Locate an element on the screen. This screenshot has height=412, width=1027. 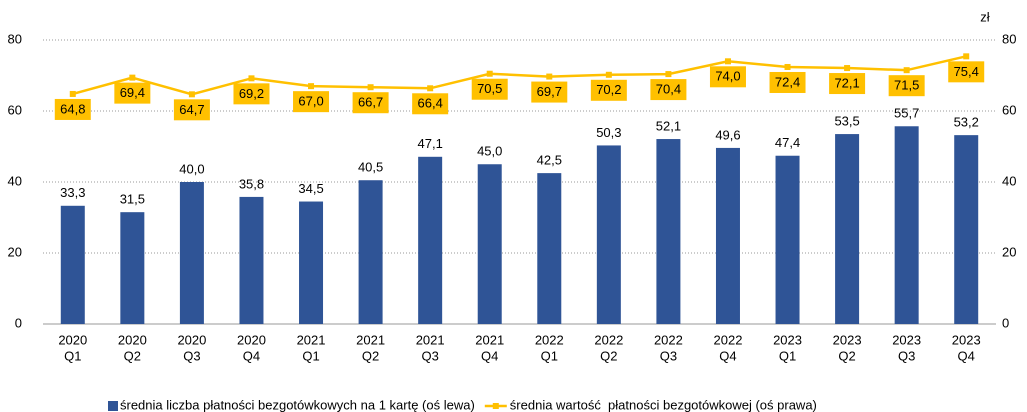
y-tick-label: 60 is located at coordinates (15, 109).